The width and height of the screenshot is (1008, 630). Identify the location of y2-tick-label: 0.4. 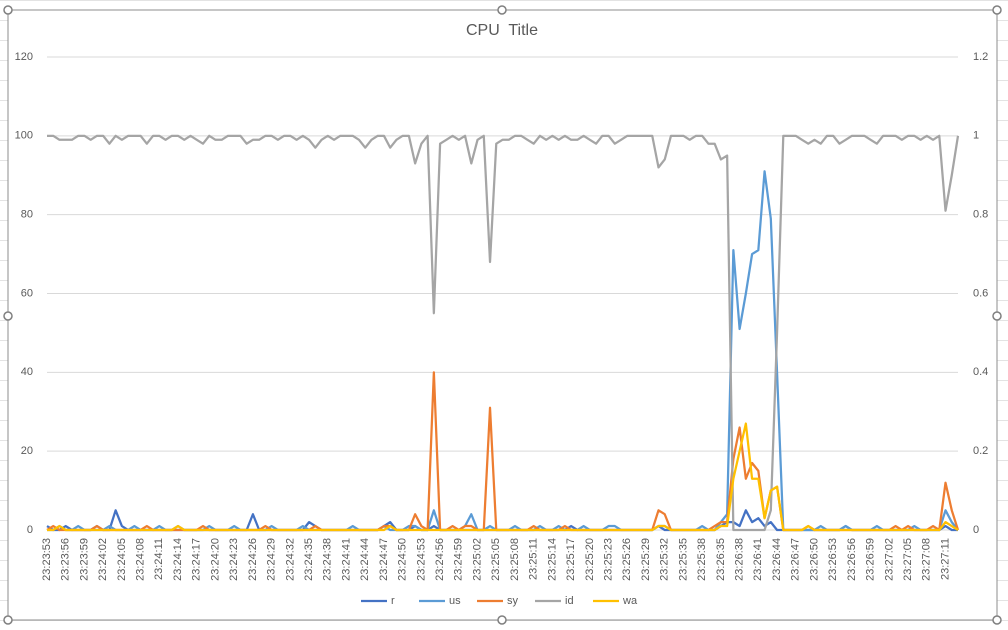
(980, 372).